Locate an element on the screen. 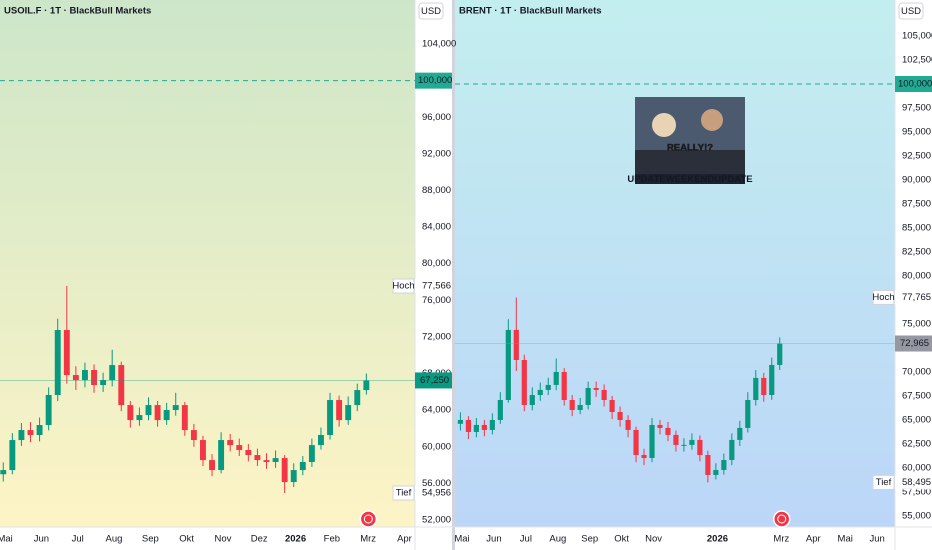  event-icon-inner is located at coordinates (782, 519).